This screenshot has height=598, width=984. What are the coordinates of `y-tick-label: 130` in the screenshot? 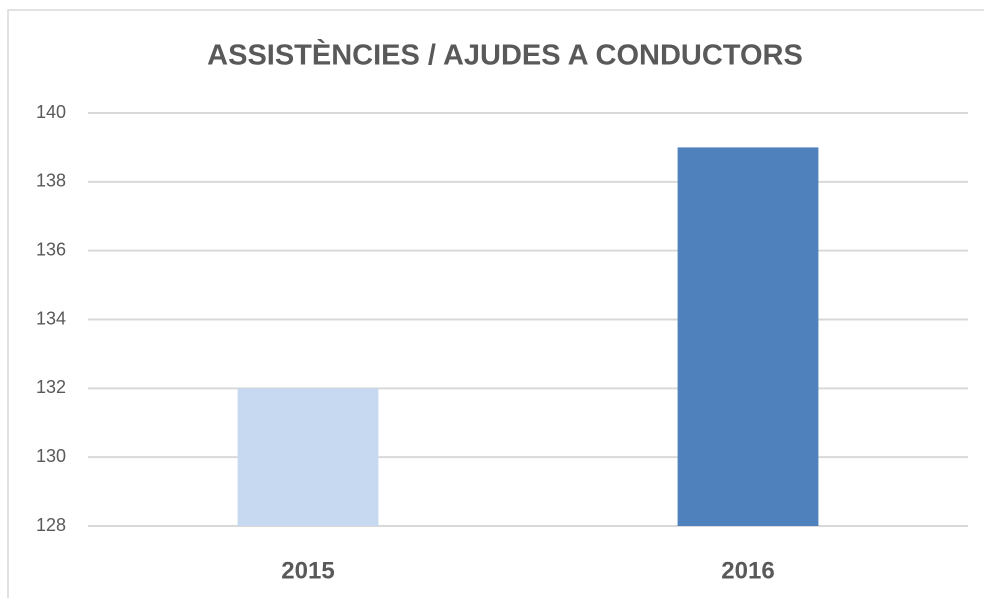 It's located at (51, 456).